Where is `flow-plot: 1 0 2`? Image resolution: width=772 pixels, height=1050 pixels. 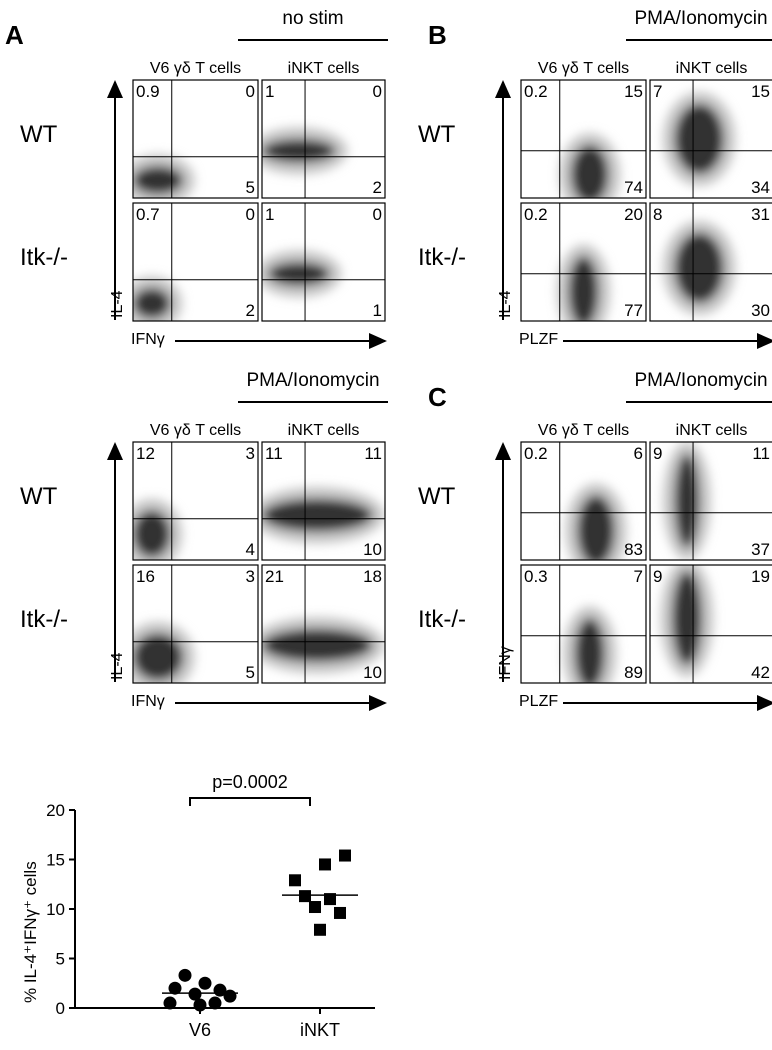
flow-plot: 1 0 2 is located at coordinates (323, 139).